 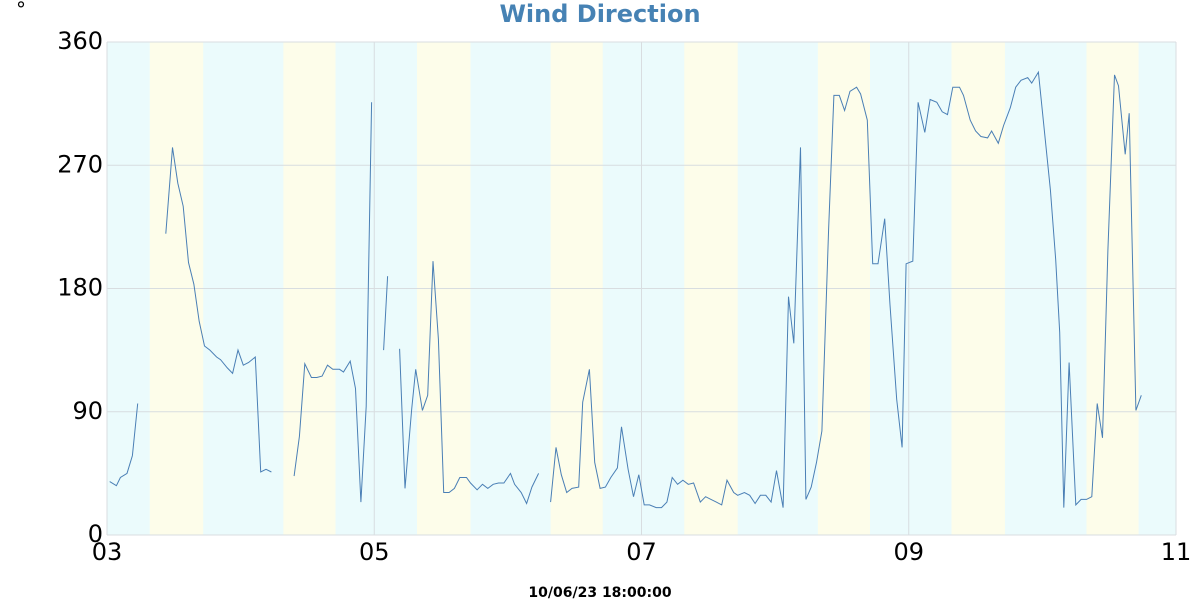 I want to click on y-unit: °, so click(x=21, y=11).